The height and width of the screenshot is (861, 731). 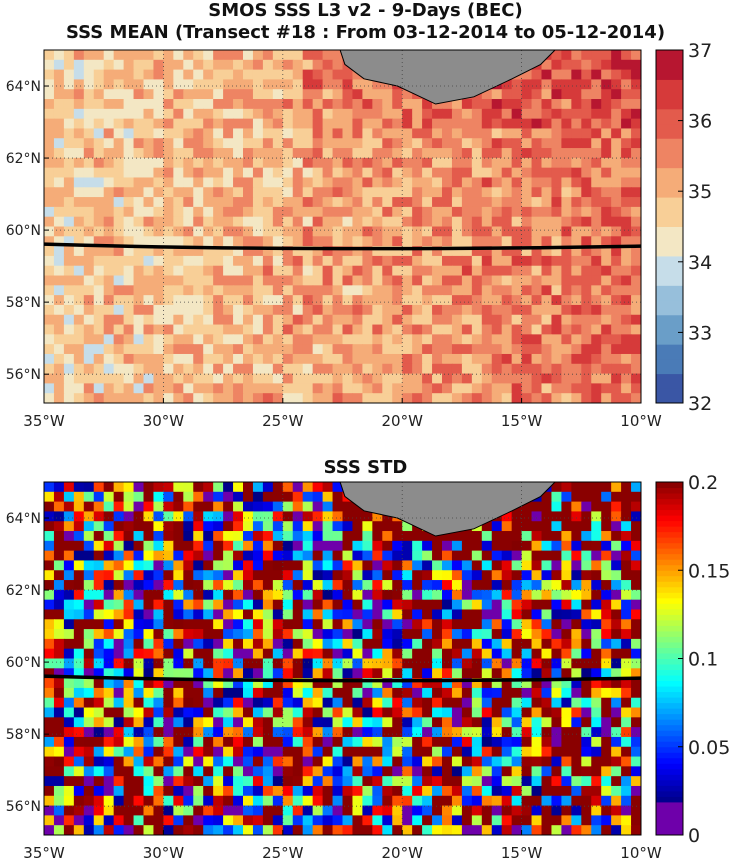 I want to click on colorbar-tick-label: 33, so click(x=700, y=333).